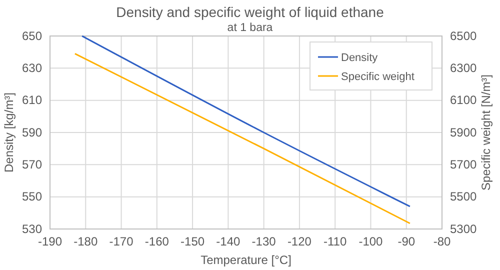 This screenshot has width=500, height=270. Describe the element at coordinates (250, 12) in the screenshot. I see `chart-title: Density and specific weight of liquid ethane` at that location.